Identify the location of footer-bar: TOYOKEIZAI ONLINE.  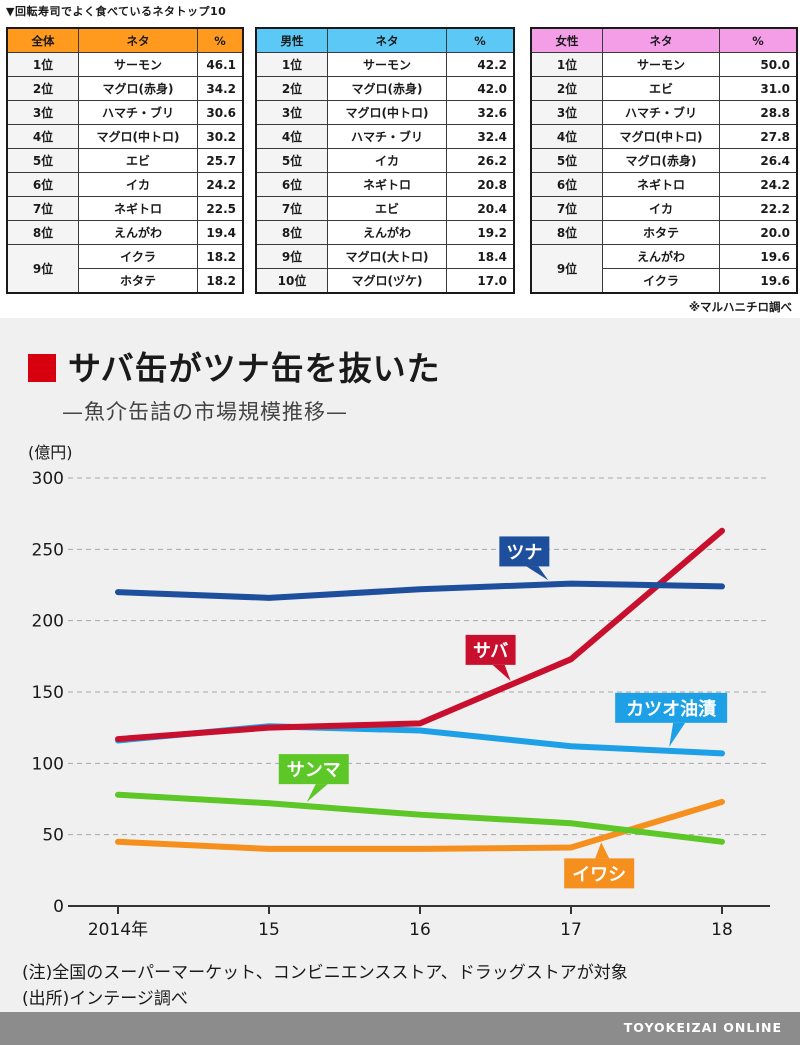
(400, 1028).